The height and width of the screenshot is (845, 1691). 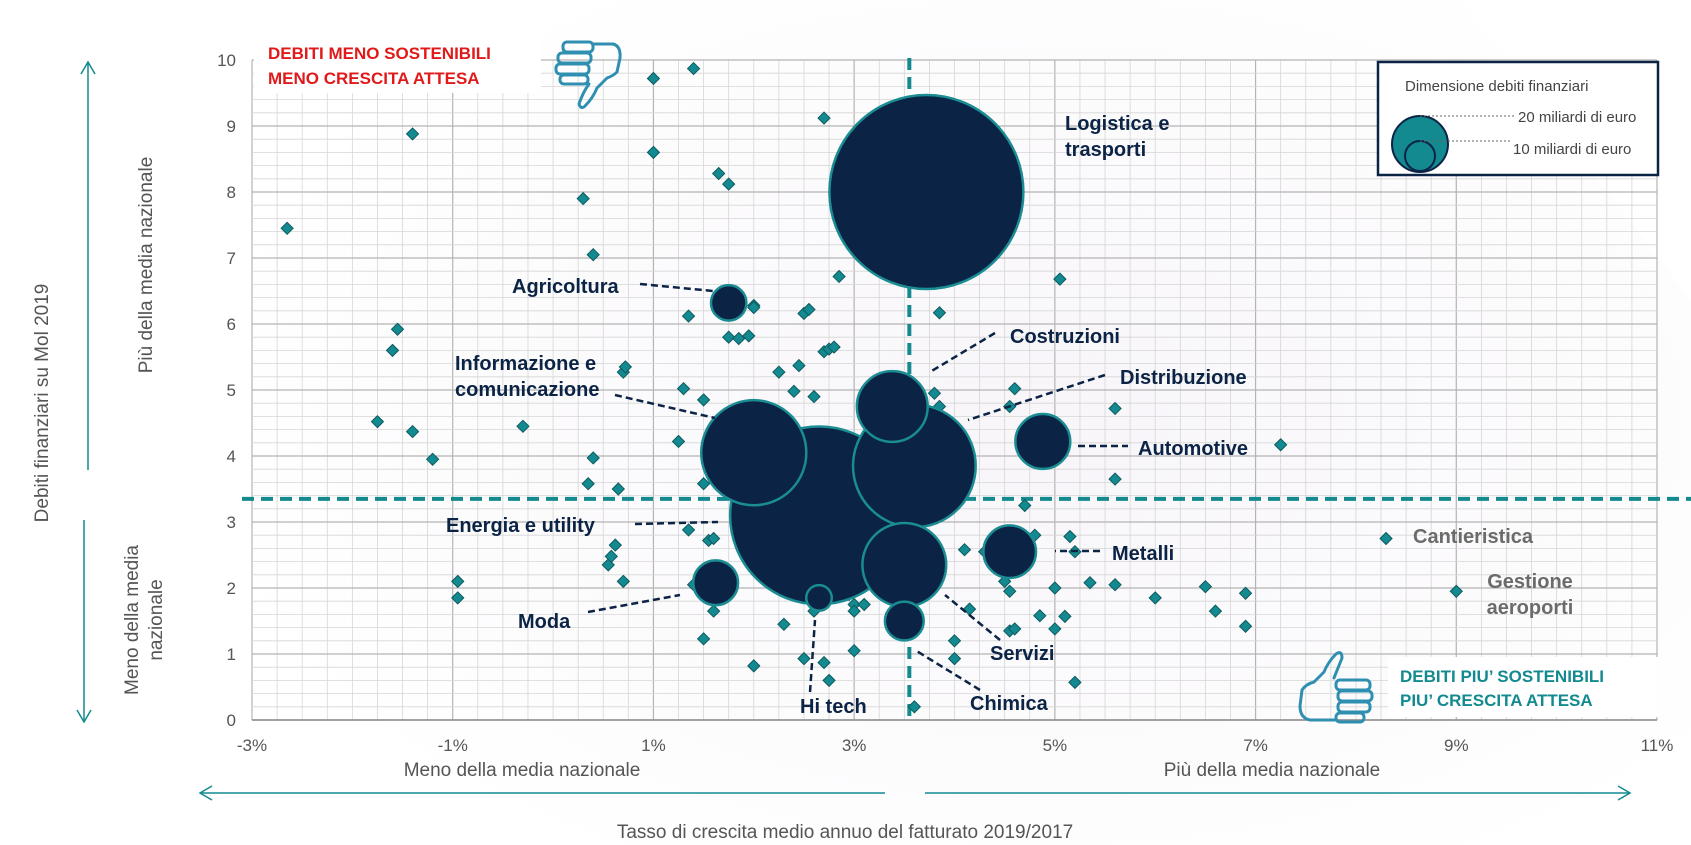 What do you see at coordinates (527, 390) in the screenshot?
I see `sector-label: comunicazione` at bounding box center [527, 390].